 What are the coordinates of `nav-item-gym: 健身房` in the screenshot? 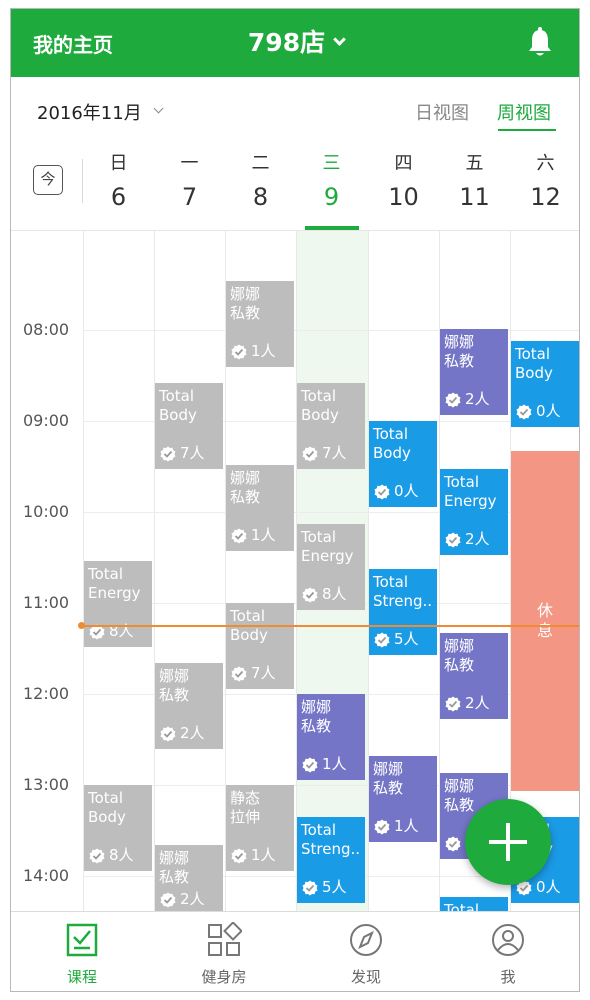 It's located at (224, 951).